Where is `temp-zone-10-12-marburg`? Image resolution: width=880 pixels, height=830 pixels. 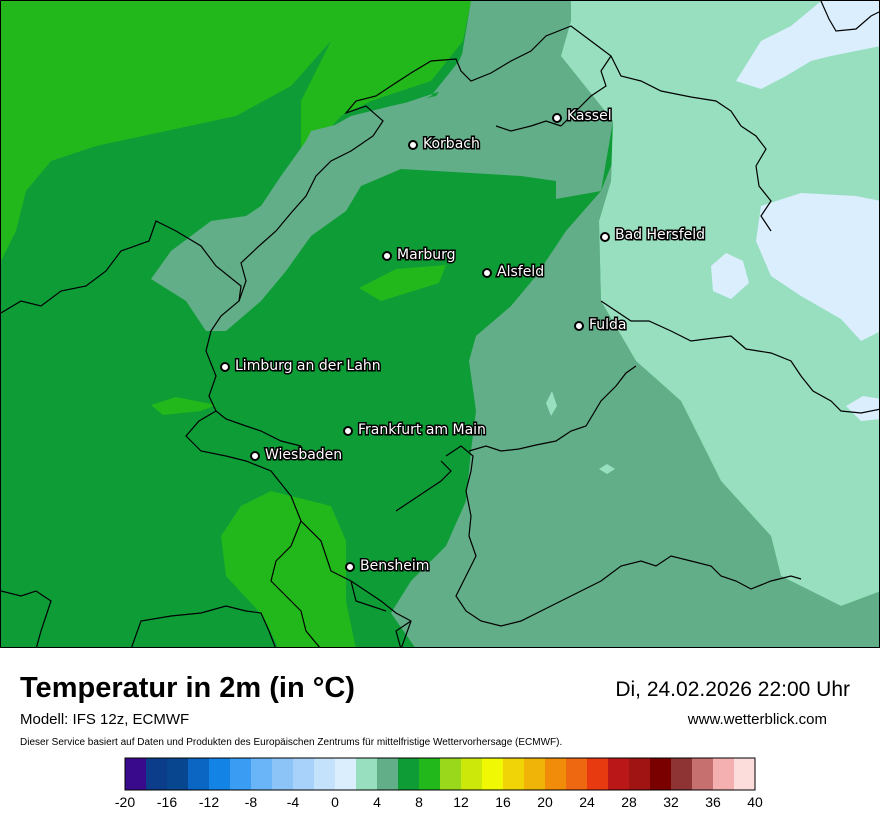
temp-zone-10-12-marburg is located at coordinates (402, 283).